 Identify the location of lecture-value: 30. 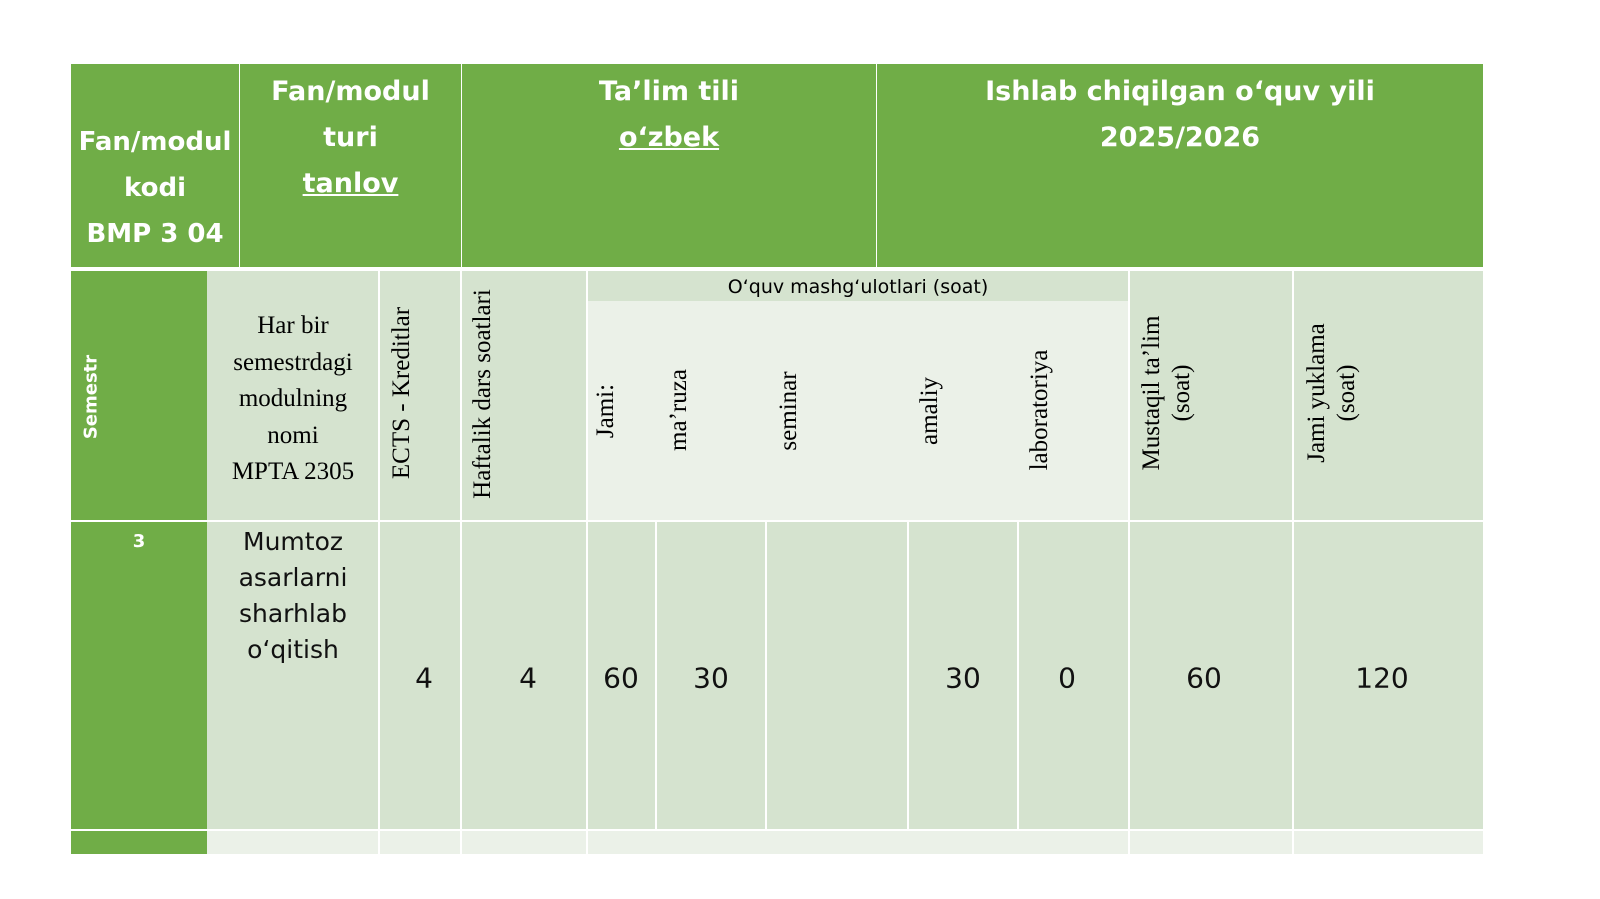
(711, 678).